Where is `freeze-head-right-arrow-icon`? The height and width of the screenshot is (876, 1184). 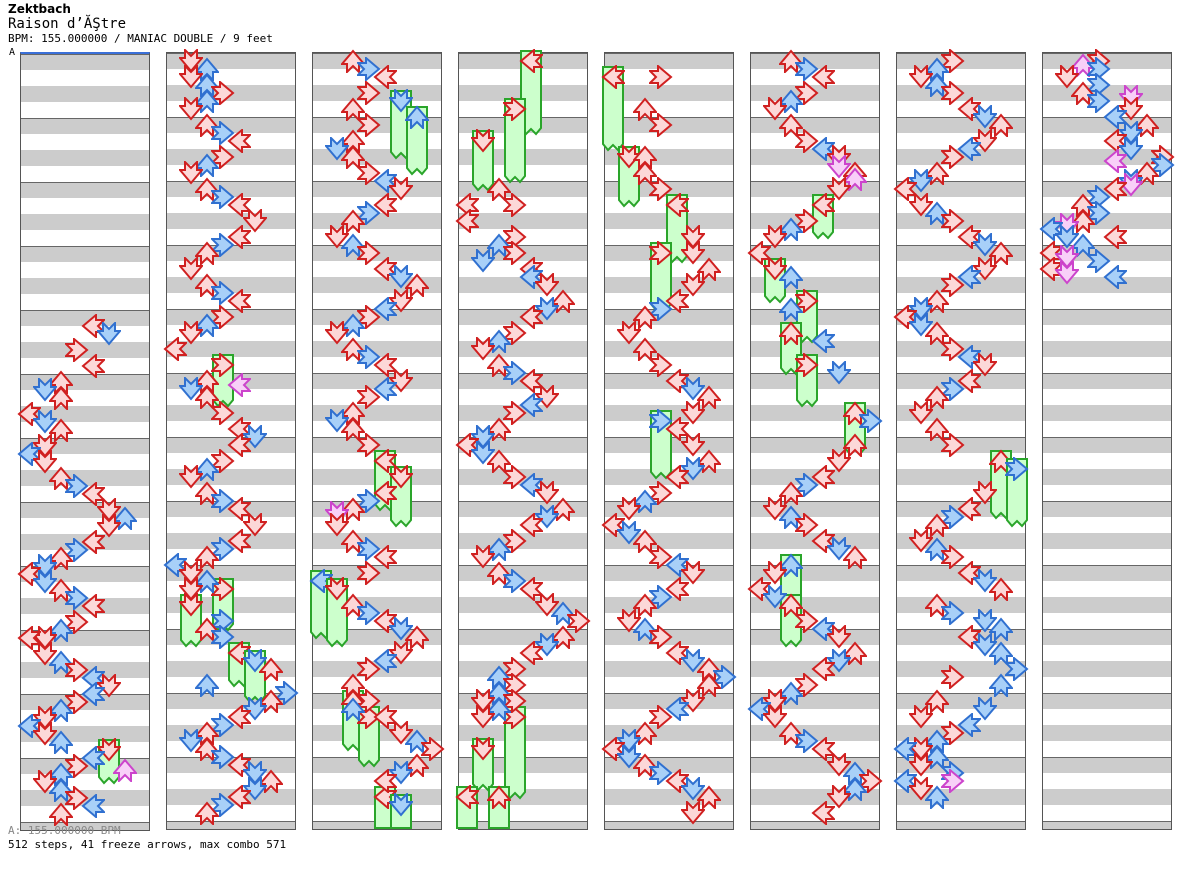
freeze-head-right-arrow-icon is located at coordinates (515, 109).